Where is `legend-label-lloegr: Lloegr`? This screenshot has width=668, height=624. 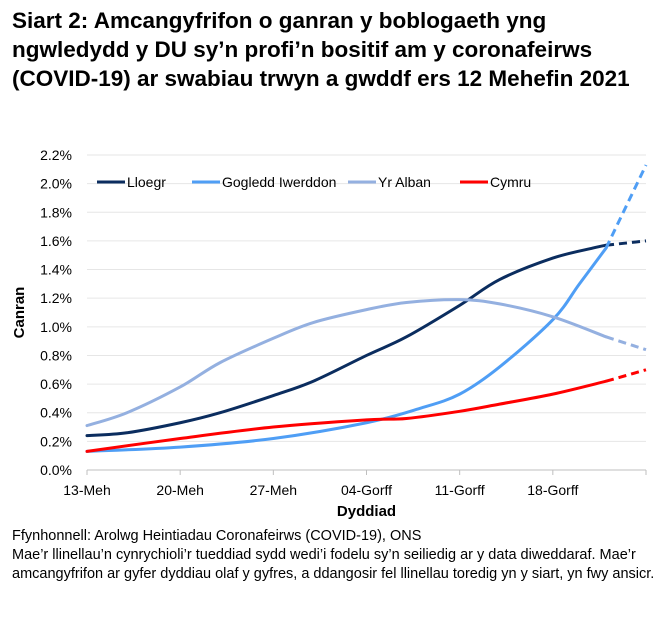 legend-label-lloegr: Lloegr is located at coordinates (146, 182).